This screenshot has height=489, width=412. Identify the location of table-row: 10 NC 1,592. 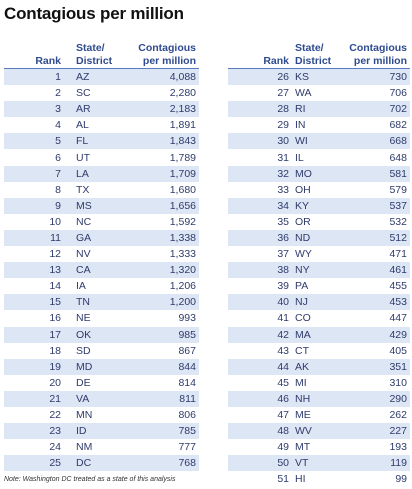
(101, 222).